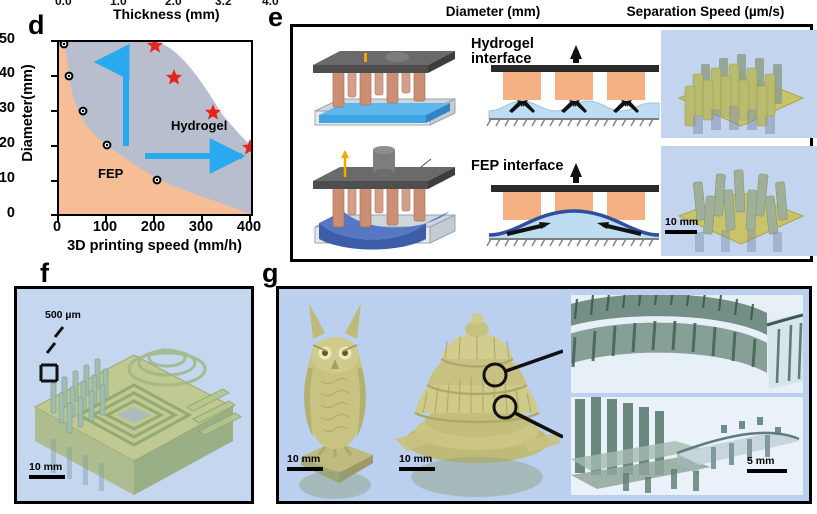  What do you see at coordinates (686, 395) in the screenshot?
I see `panel-g-insets: 5 mm` at bounding box center [686, 395].